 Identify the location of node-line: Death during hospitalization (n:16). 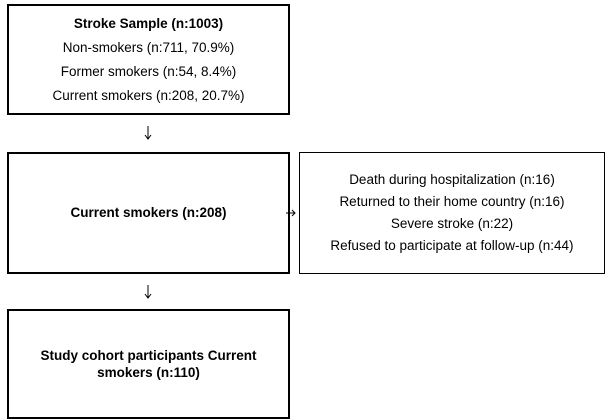
(452, 179).